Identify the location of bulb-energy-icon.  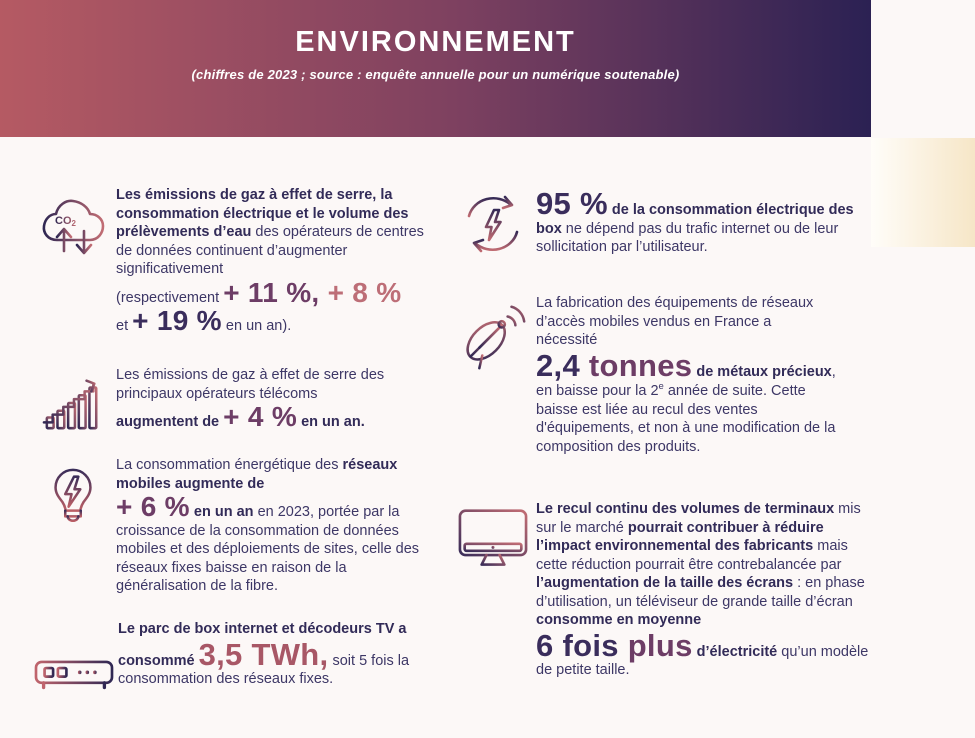
(73, 495).